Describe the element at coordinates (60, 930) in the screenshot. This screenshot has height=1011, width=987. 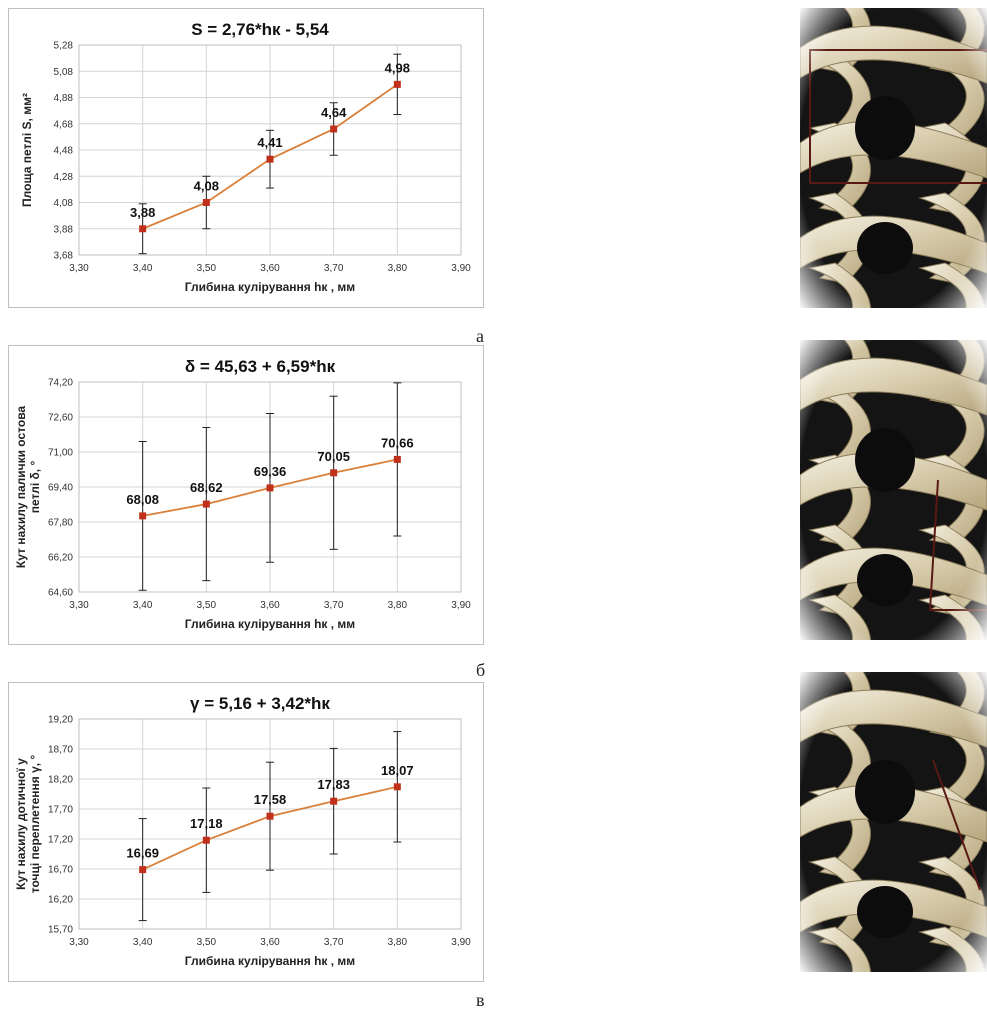
I see `y-tick-label: 15,70` at that location.